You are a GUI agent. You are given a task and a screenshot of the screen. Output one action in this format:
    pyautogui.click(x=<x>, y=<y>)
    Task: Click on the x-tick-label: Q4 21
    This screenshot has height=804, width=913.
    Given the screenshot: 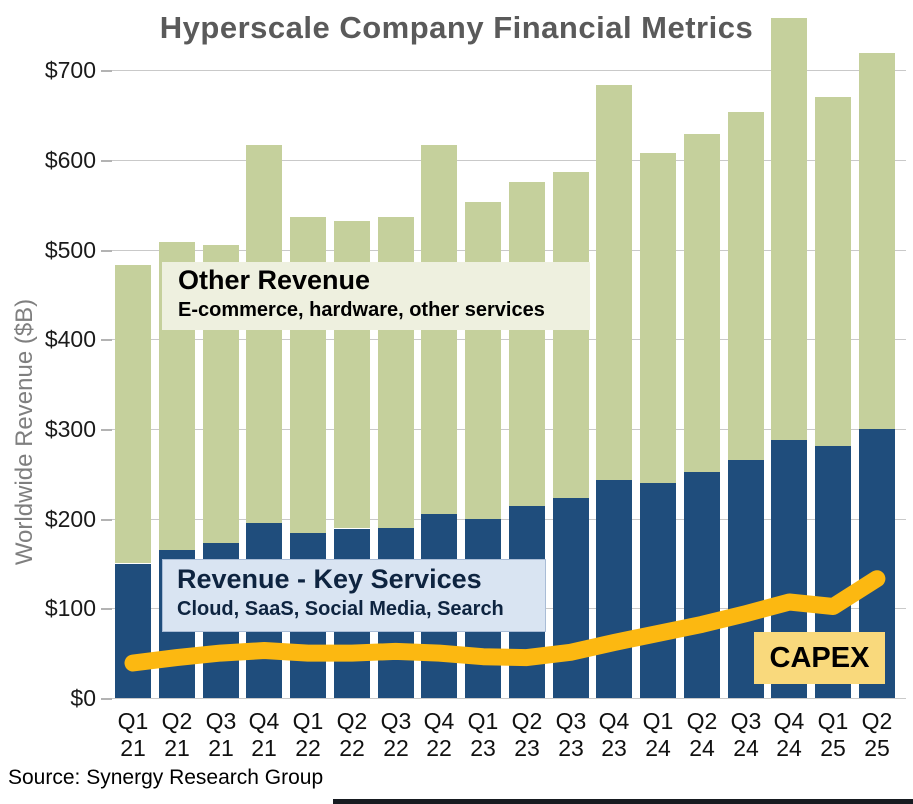 What is the action you would take?
    pyautogui.click(x=264, y=734)
    